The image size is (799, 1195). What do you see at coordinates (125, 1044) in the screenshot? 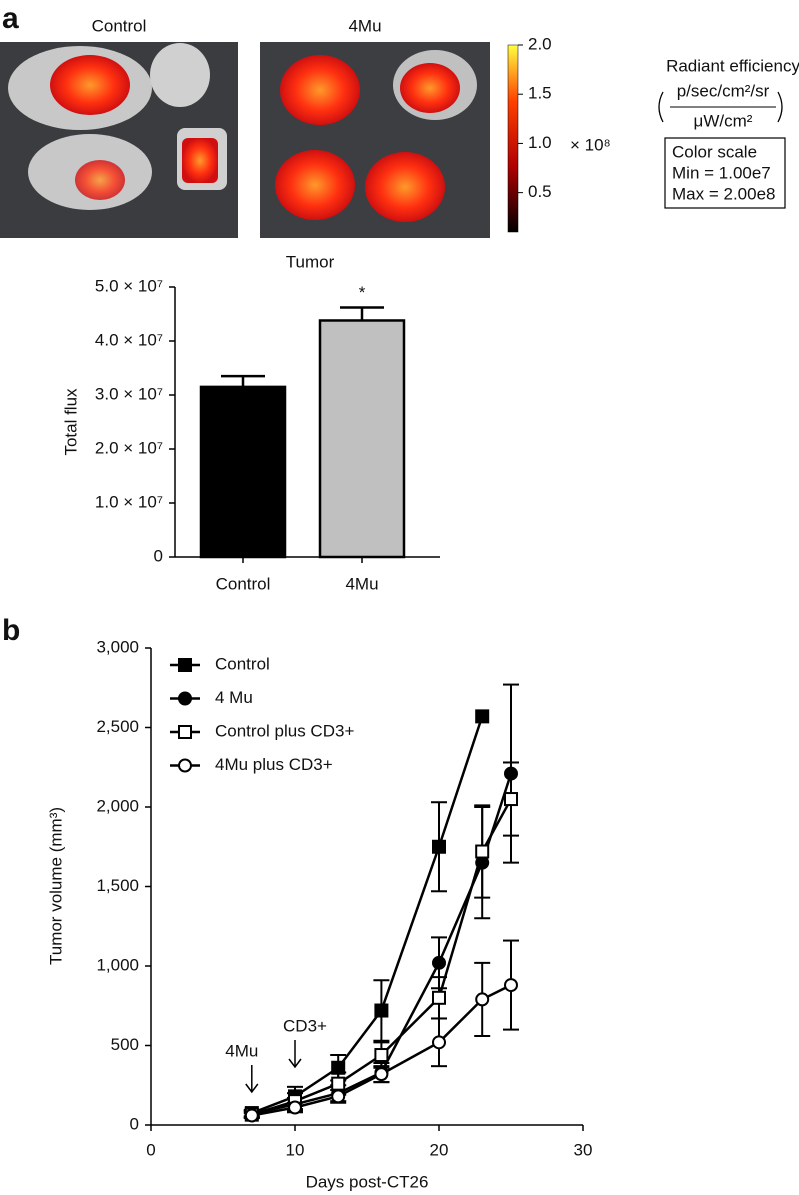
I see `y-tick-label: 500` at bounding box center [125, 1044].